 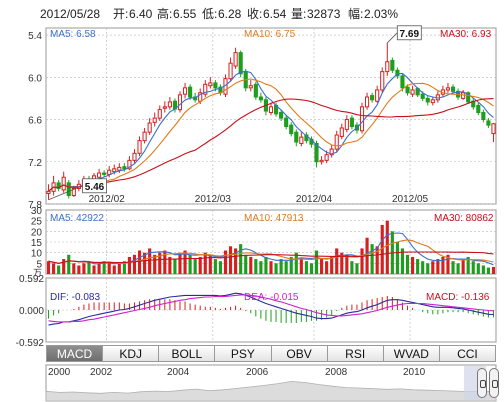 I want to click on volume-label: 量:, so click(x=299, y=14).